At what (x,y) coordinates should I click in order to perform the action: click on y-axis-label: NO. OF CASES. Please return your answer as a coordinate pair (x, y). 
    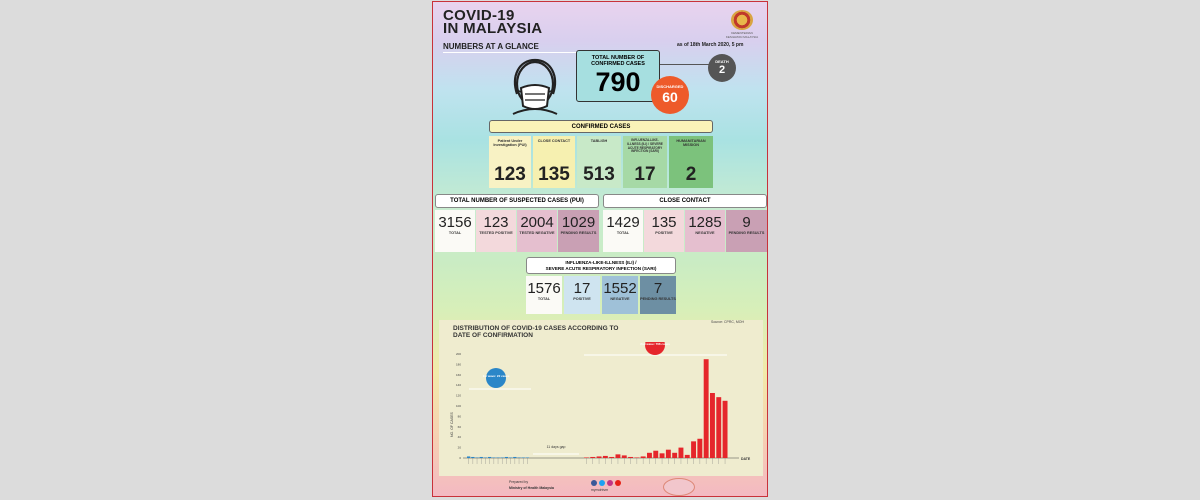
    Looking at the image, I should click on (452, 424).